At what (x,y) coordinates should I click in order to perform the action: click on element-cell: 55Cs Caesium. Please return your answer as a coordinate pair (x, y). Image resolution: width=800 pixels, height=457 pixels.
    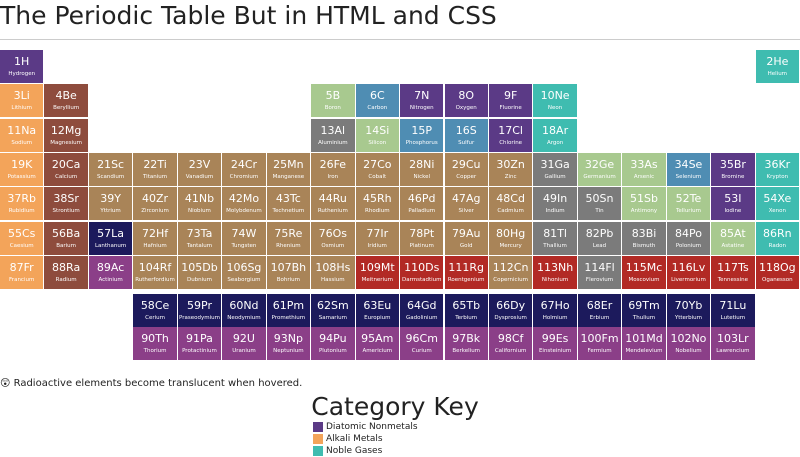
    Looking at the image, I should click on (22, 238).